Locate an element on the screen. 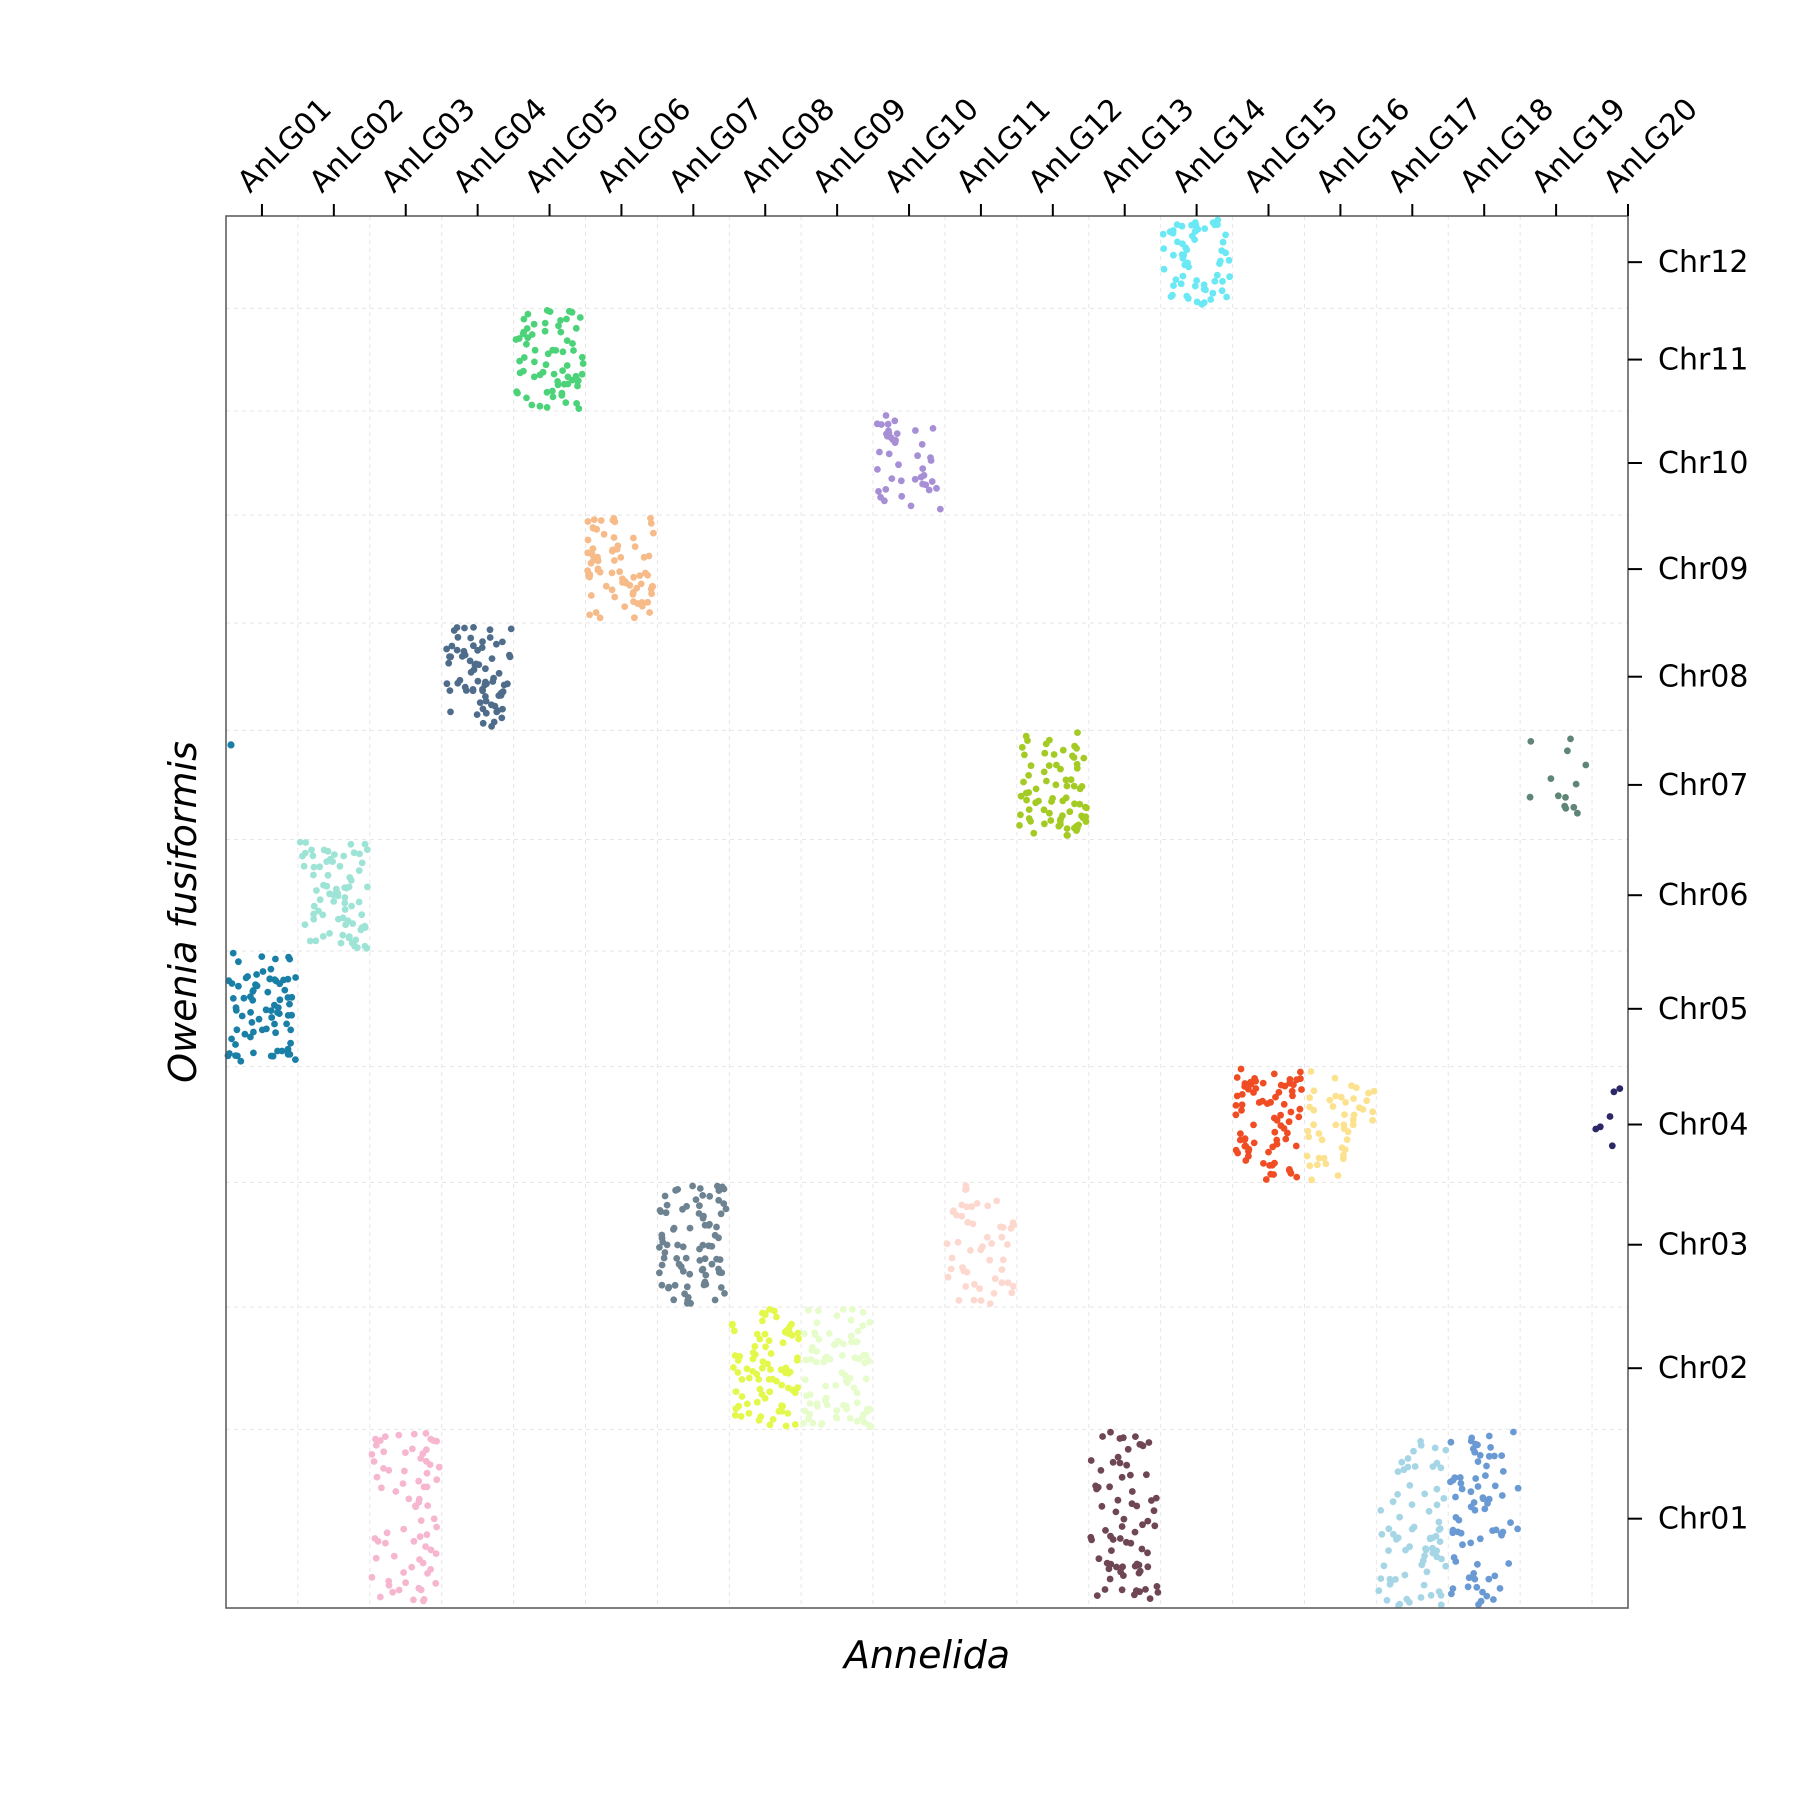 Image resolution: width=1800 pixels, height=1800 pixels. block-anlg03-chr01 is located at coordinates (405, 1517).